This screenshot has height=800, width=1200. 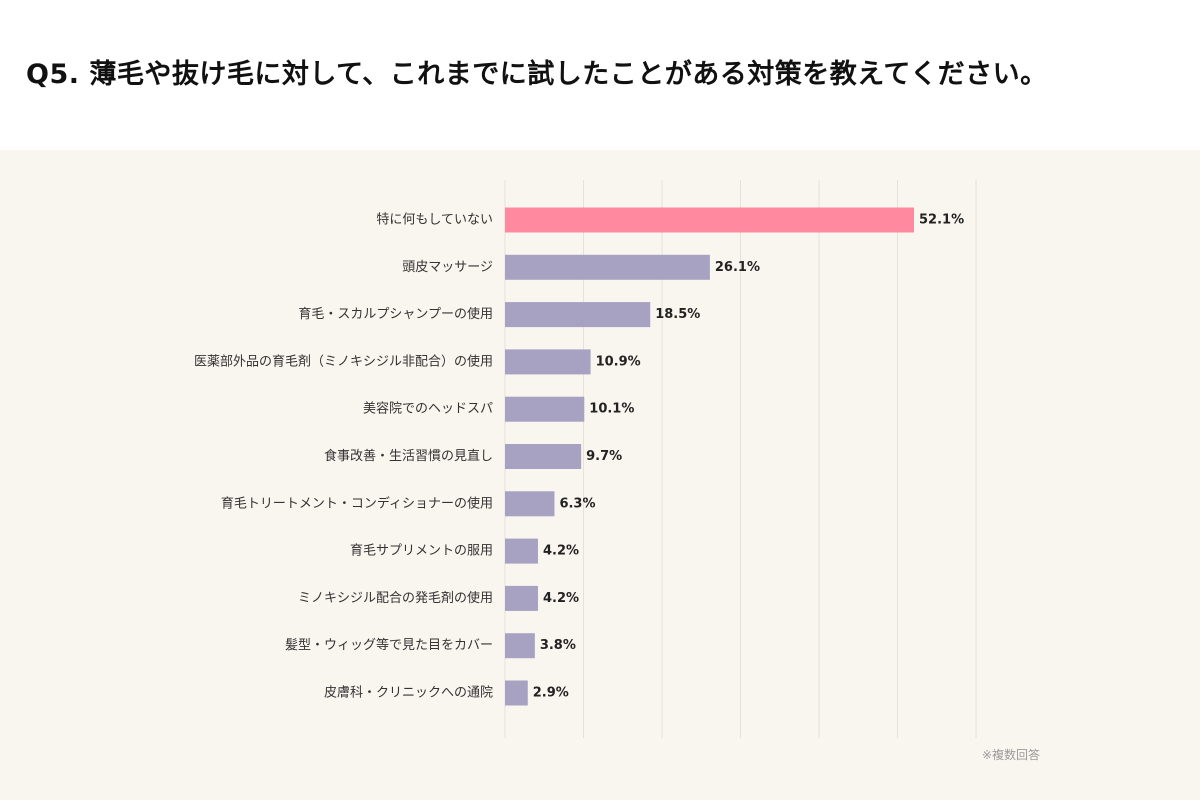 I want to click on value-label: 26.1%, so click(x=737, y=267).